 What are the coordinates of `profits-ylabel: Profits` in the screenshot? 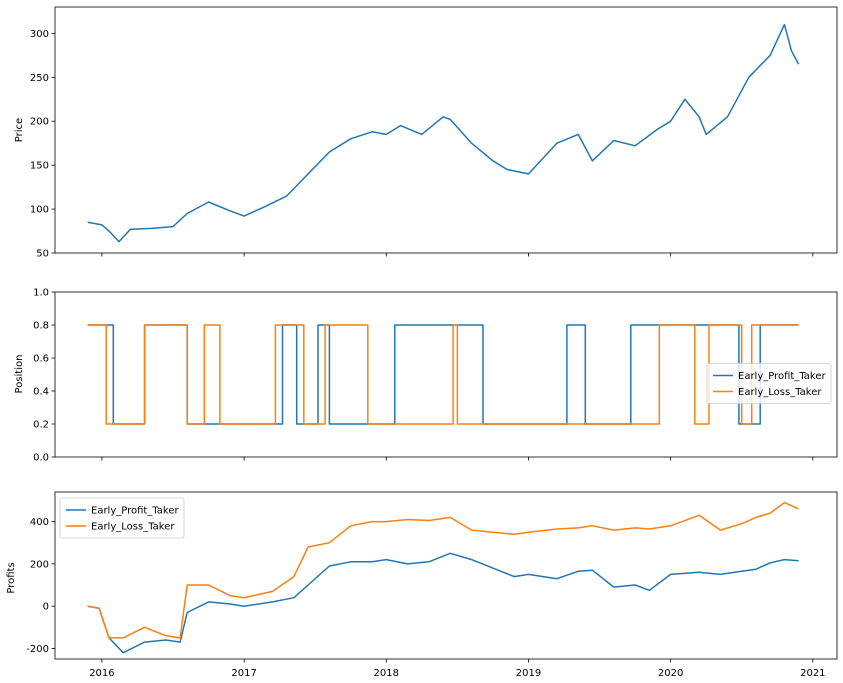 It's located at (11, 577).